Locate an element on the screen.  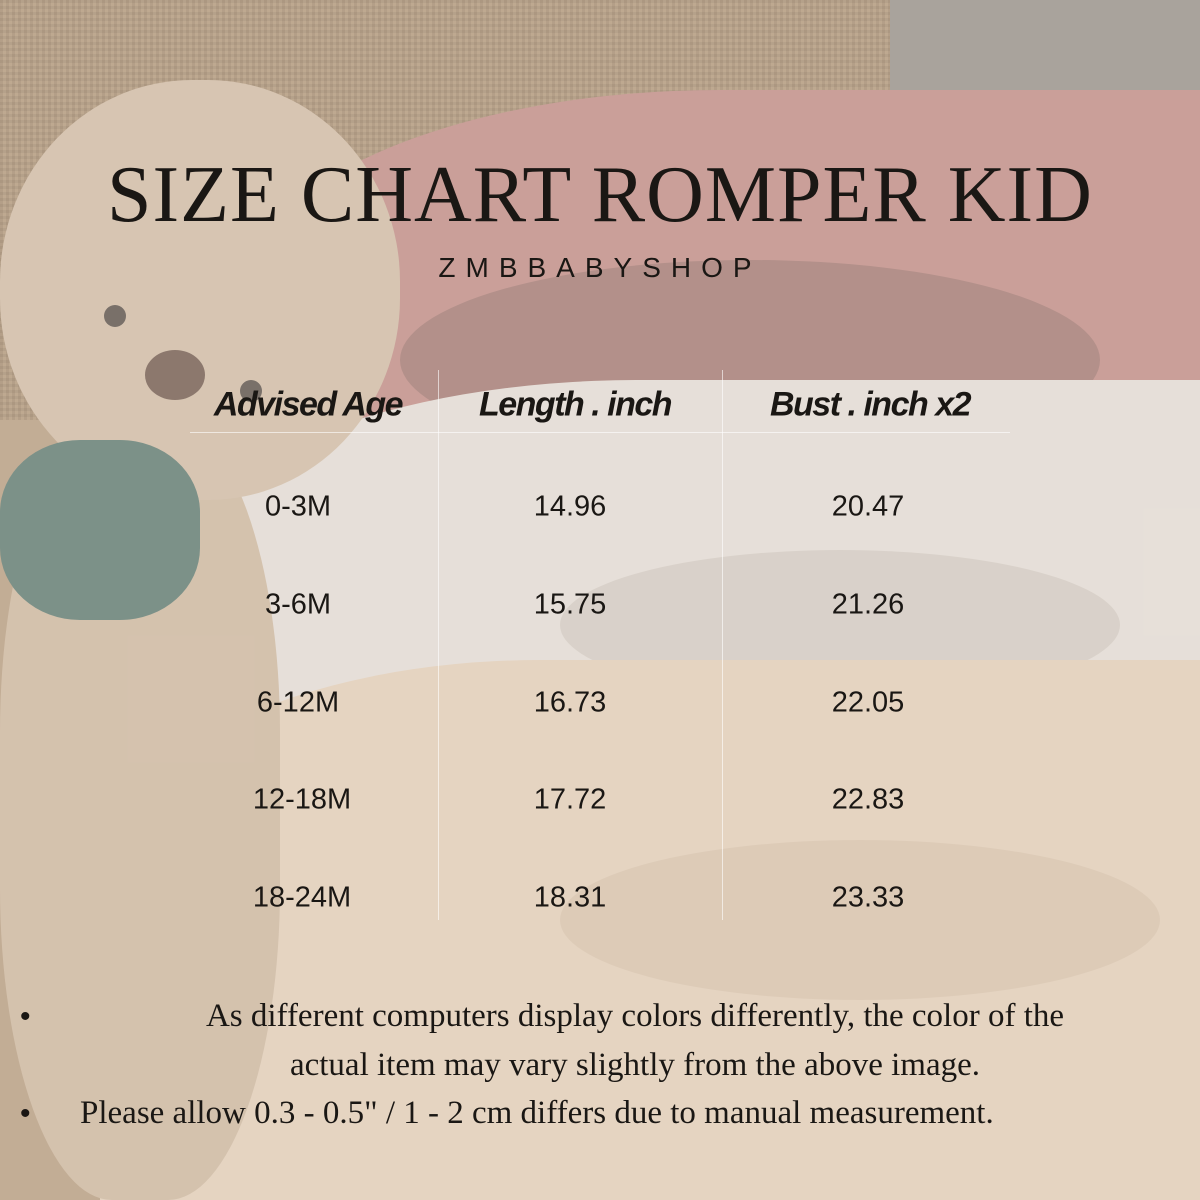
cell-length: 15.75 is located at coordinates (570, 604).